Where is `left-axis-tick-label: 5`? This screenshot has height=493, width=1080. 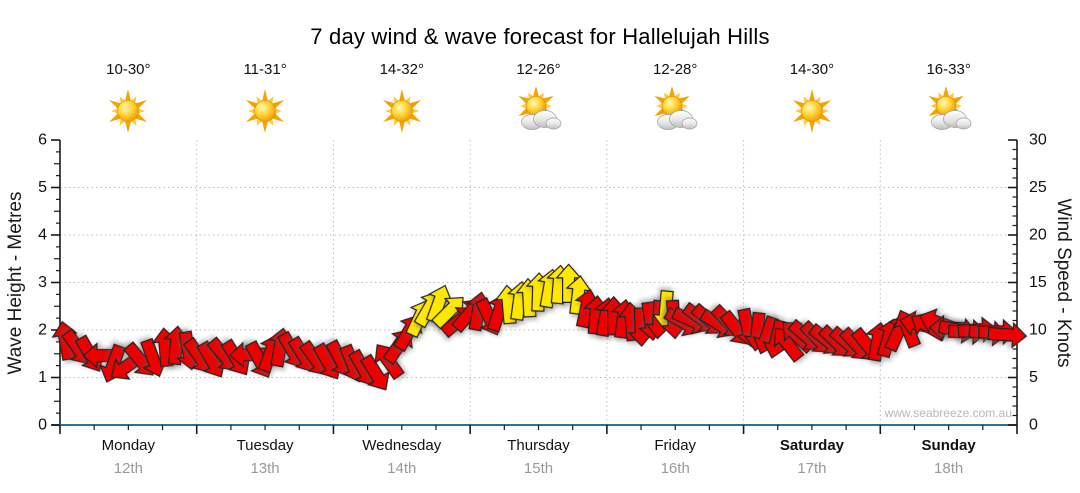
left-axis-tick-label: 5 is located at coordinates (42, 187).